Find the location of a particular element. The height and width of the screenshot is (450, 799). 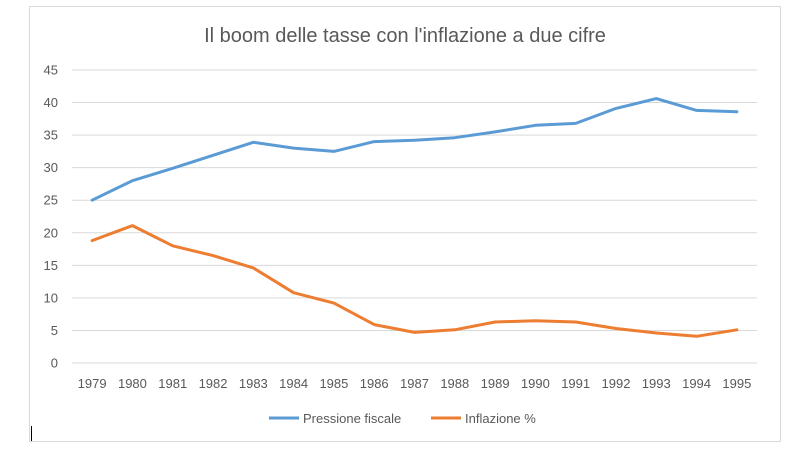

x-tick-label: 1985 is located at coordinates (333, 383).